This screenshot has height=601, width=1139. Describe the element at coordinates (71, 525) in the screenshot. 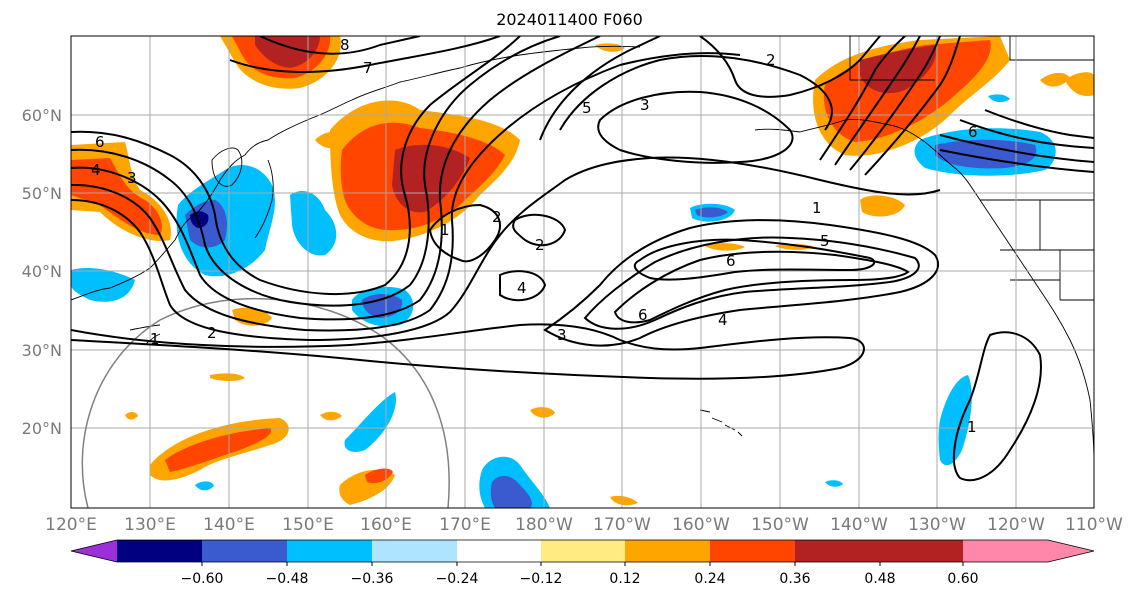

I see `lon-label: 120°E` at that location.